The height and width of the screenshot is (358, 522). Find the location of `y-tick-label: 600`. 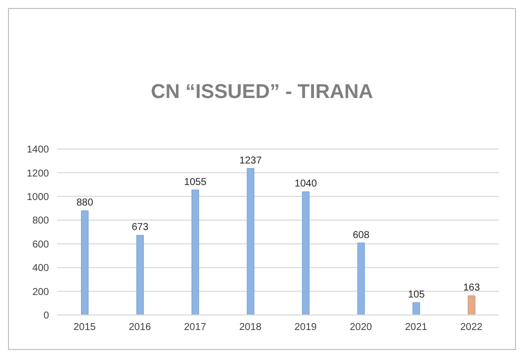

y-tick-label: 600 is located at coordinates (41, 244).